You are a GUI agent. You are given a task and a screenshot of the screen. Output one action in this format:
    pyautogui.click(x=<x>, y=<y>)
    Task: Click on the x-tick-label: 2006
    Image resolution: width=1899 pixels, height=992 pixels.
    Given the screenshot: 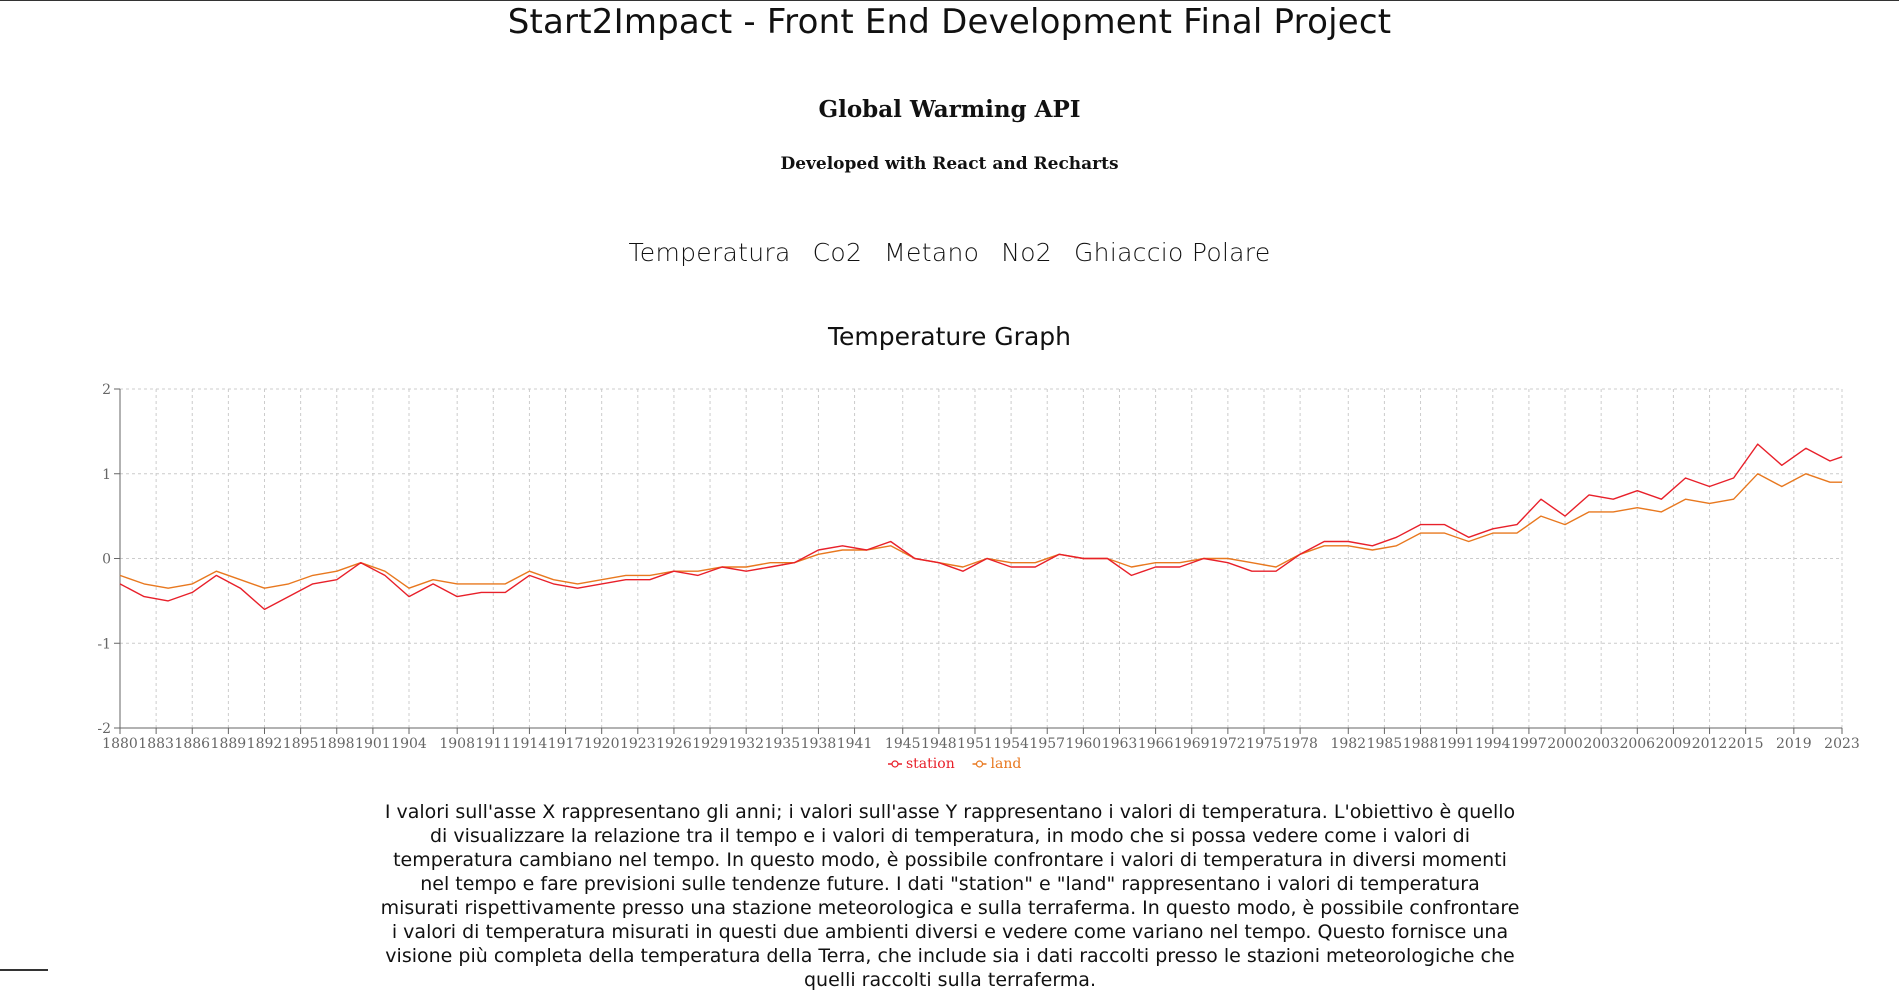 What is the action you would take?
    pyautogui.click(x=1637, y=744)
    